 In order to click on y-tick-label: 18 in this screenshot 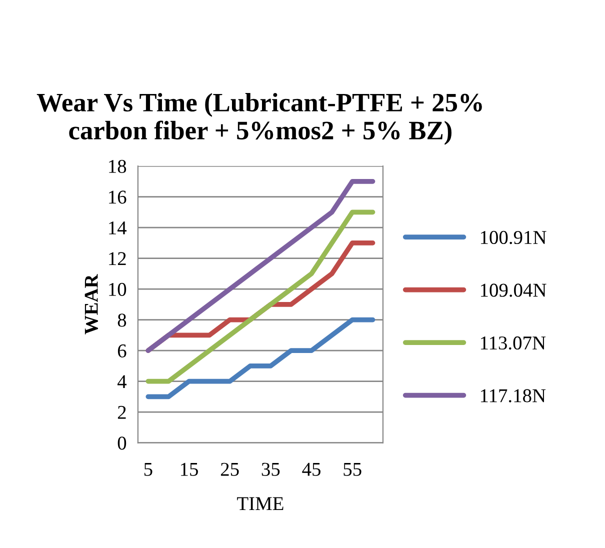, I will do `click(117, 166)`.